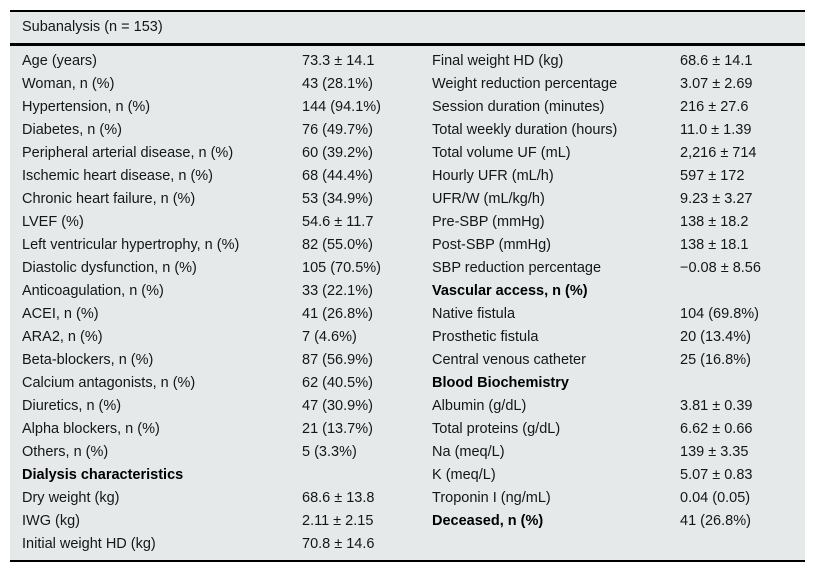  I want to click on cell-right-value: 3.81 ± 0.39, so click(716, 406).